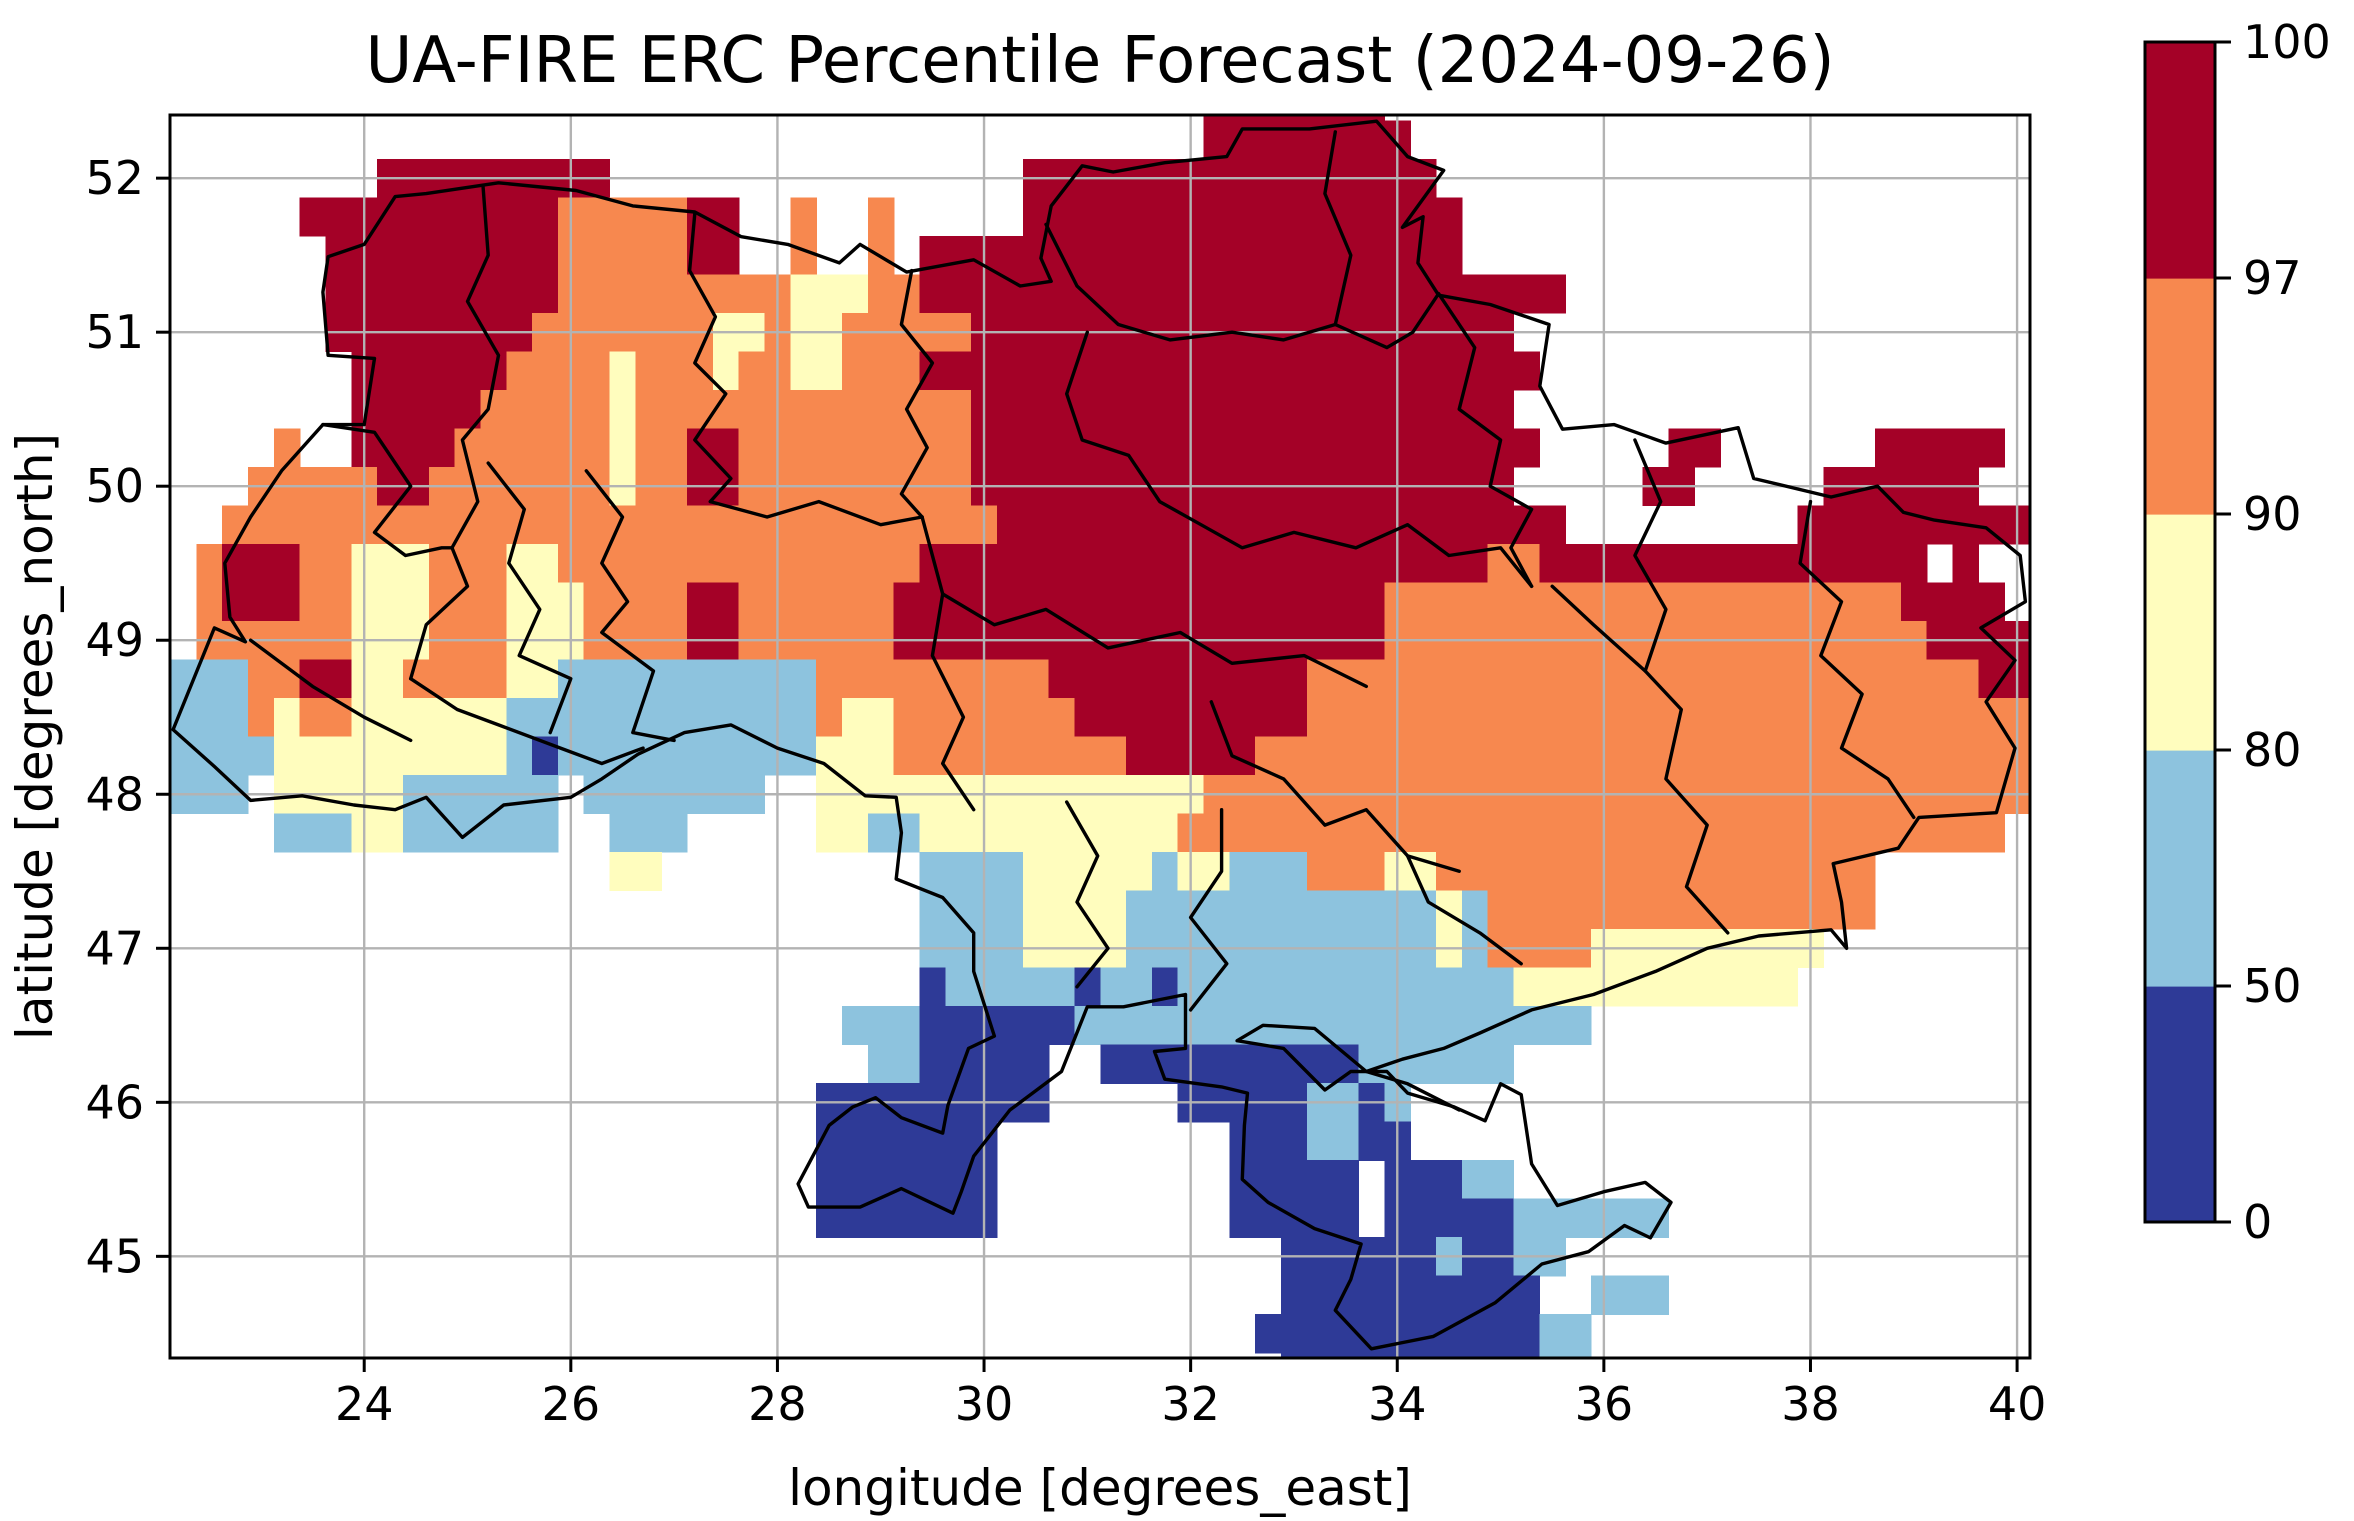 This screenshot has height=1521, width=2354. Describe the element at coordinates (2272, 514) in the screenshot. I see `colorbar-tick-label: 90` at that location.